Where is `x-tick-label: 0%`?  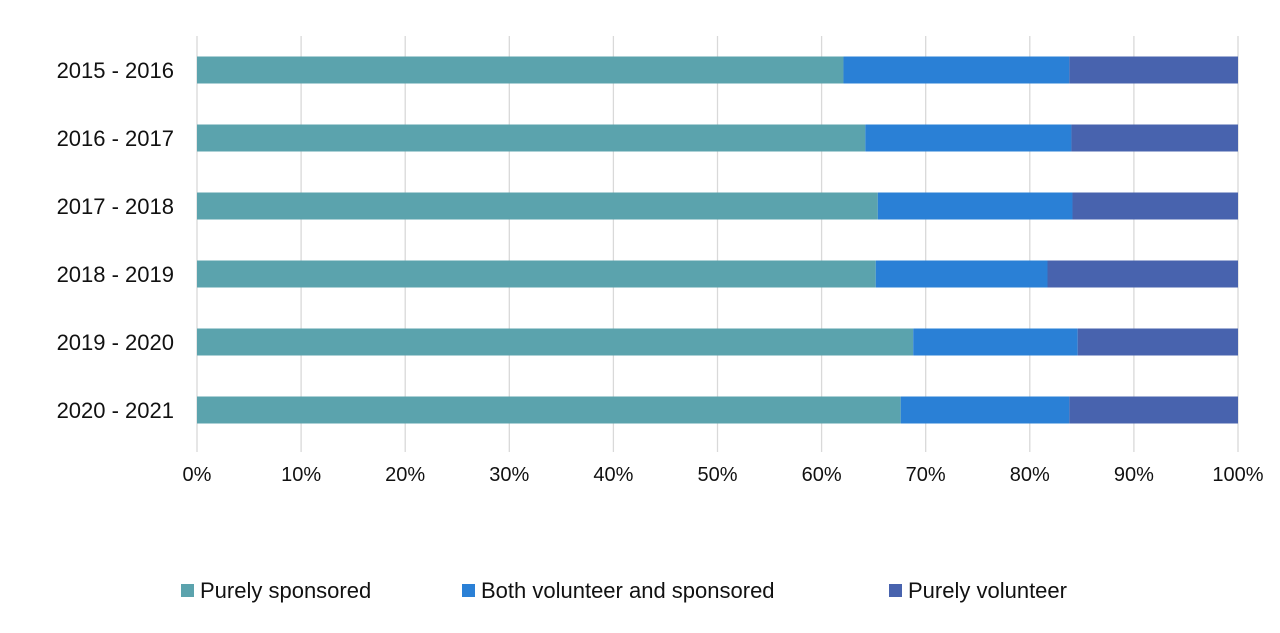 x-tick-label: 0% is located at coordinates (197, 475).